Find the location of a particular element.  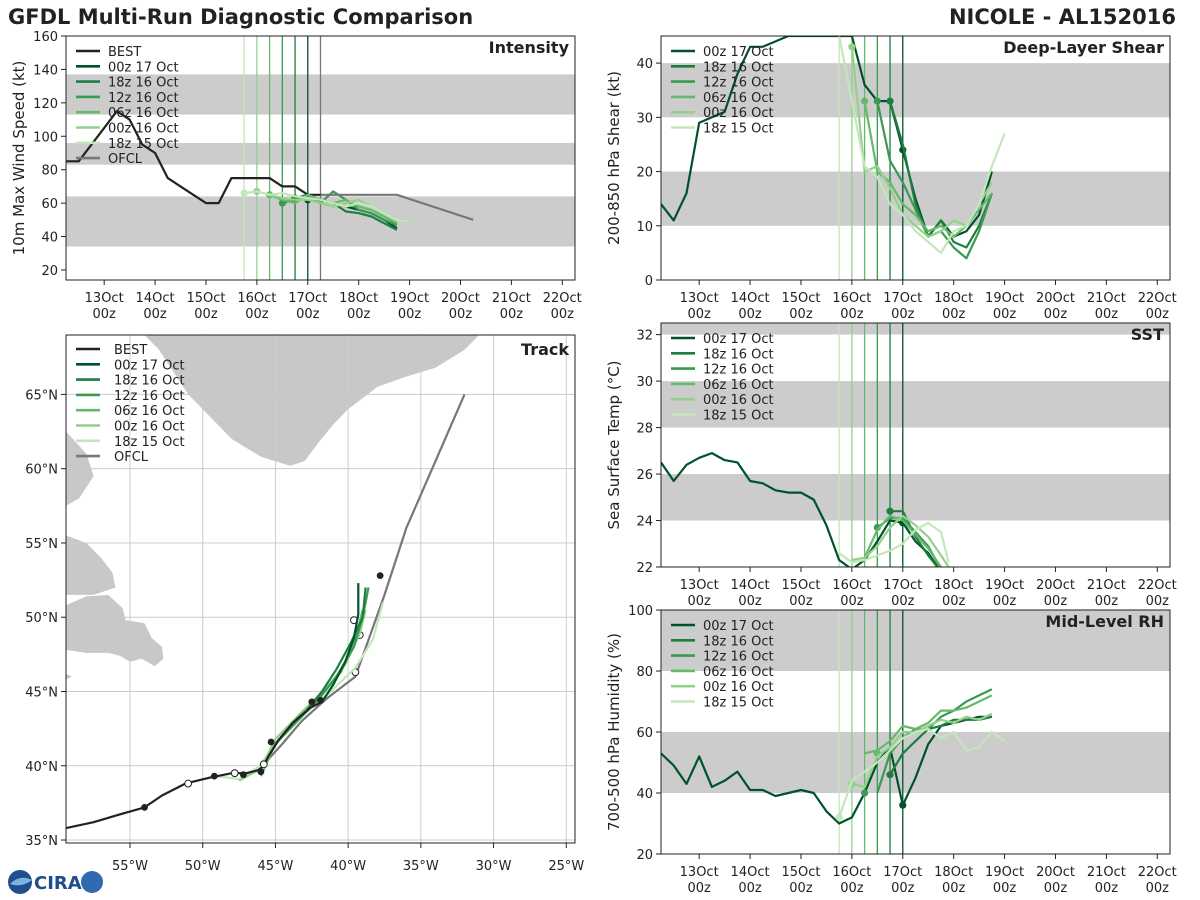

intensity-xtick-day: 20Oct is located at coordinates (460, 298).